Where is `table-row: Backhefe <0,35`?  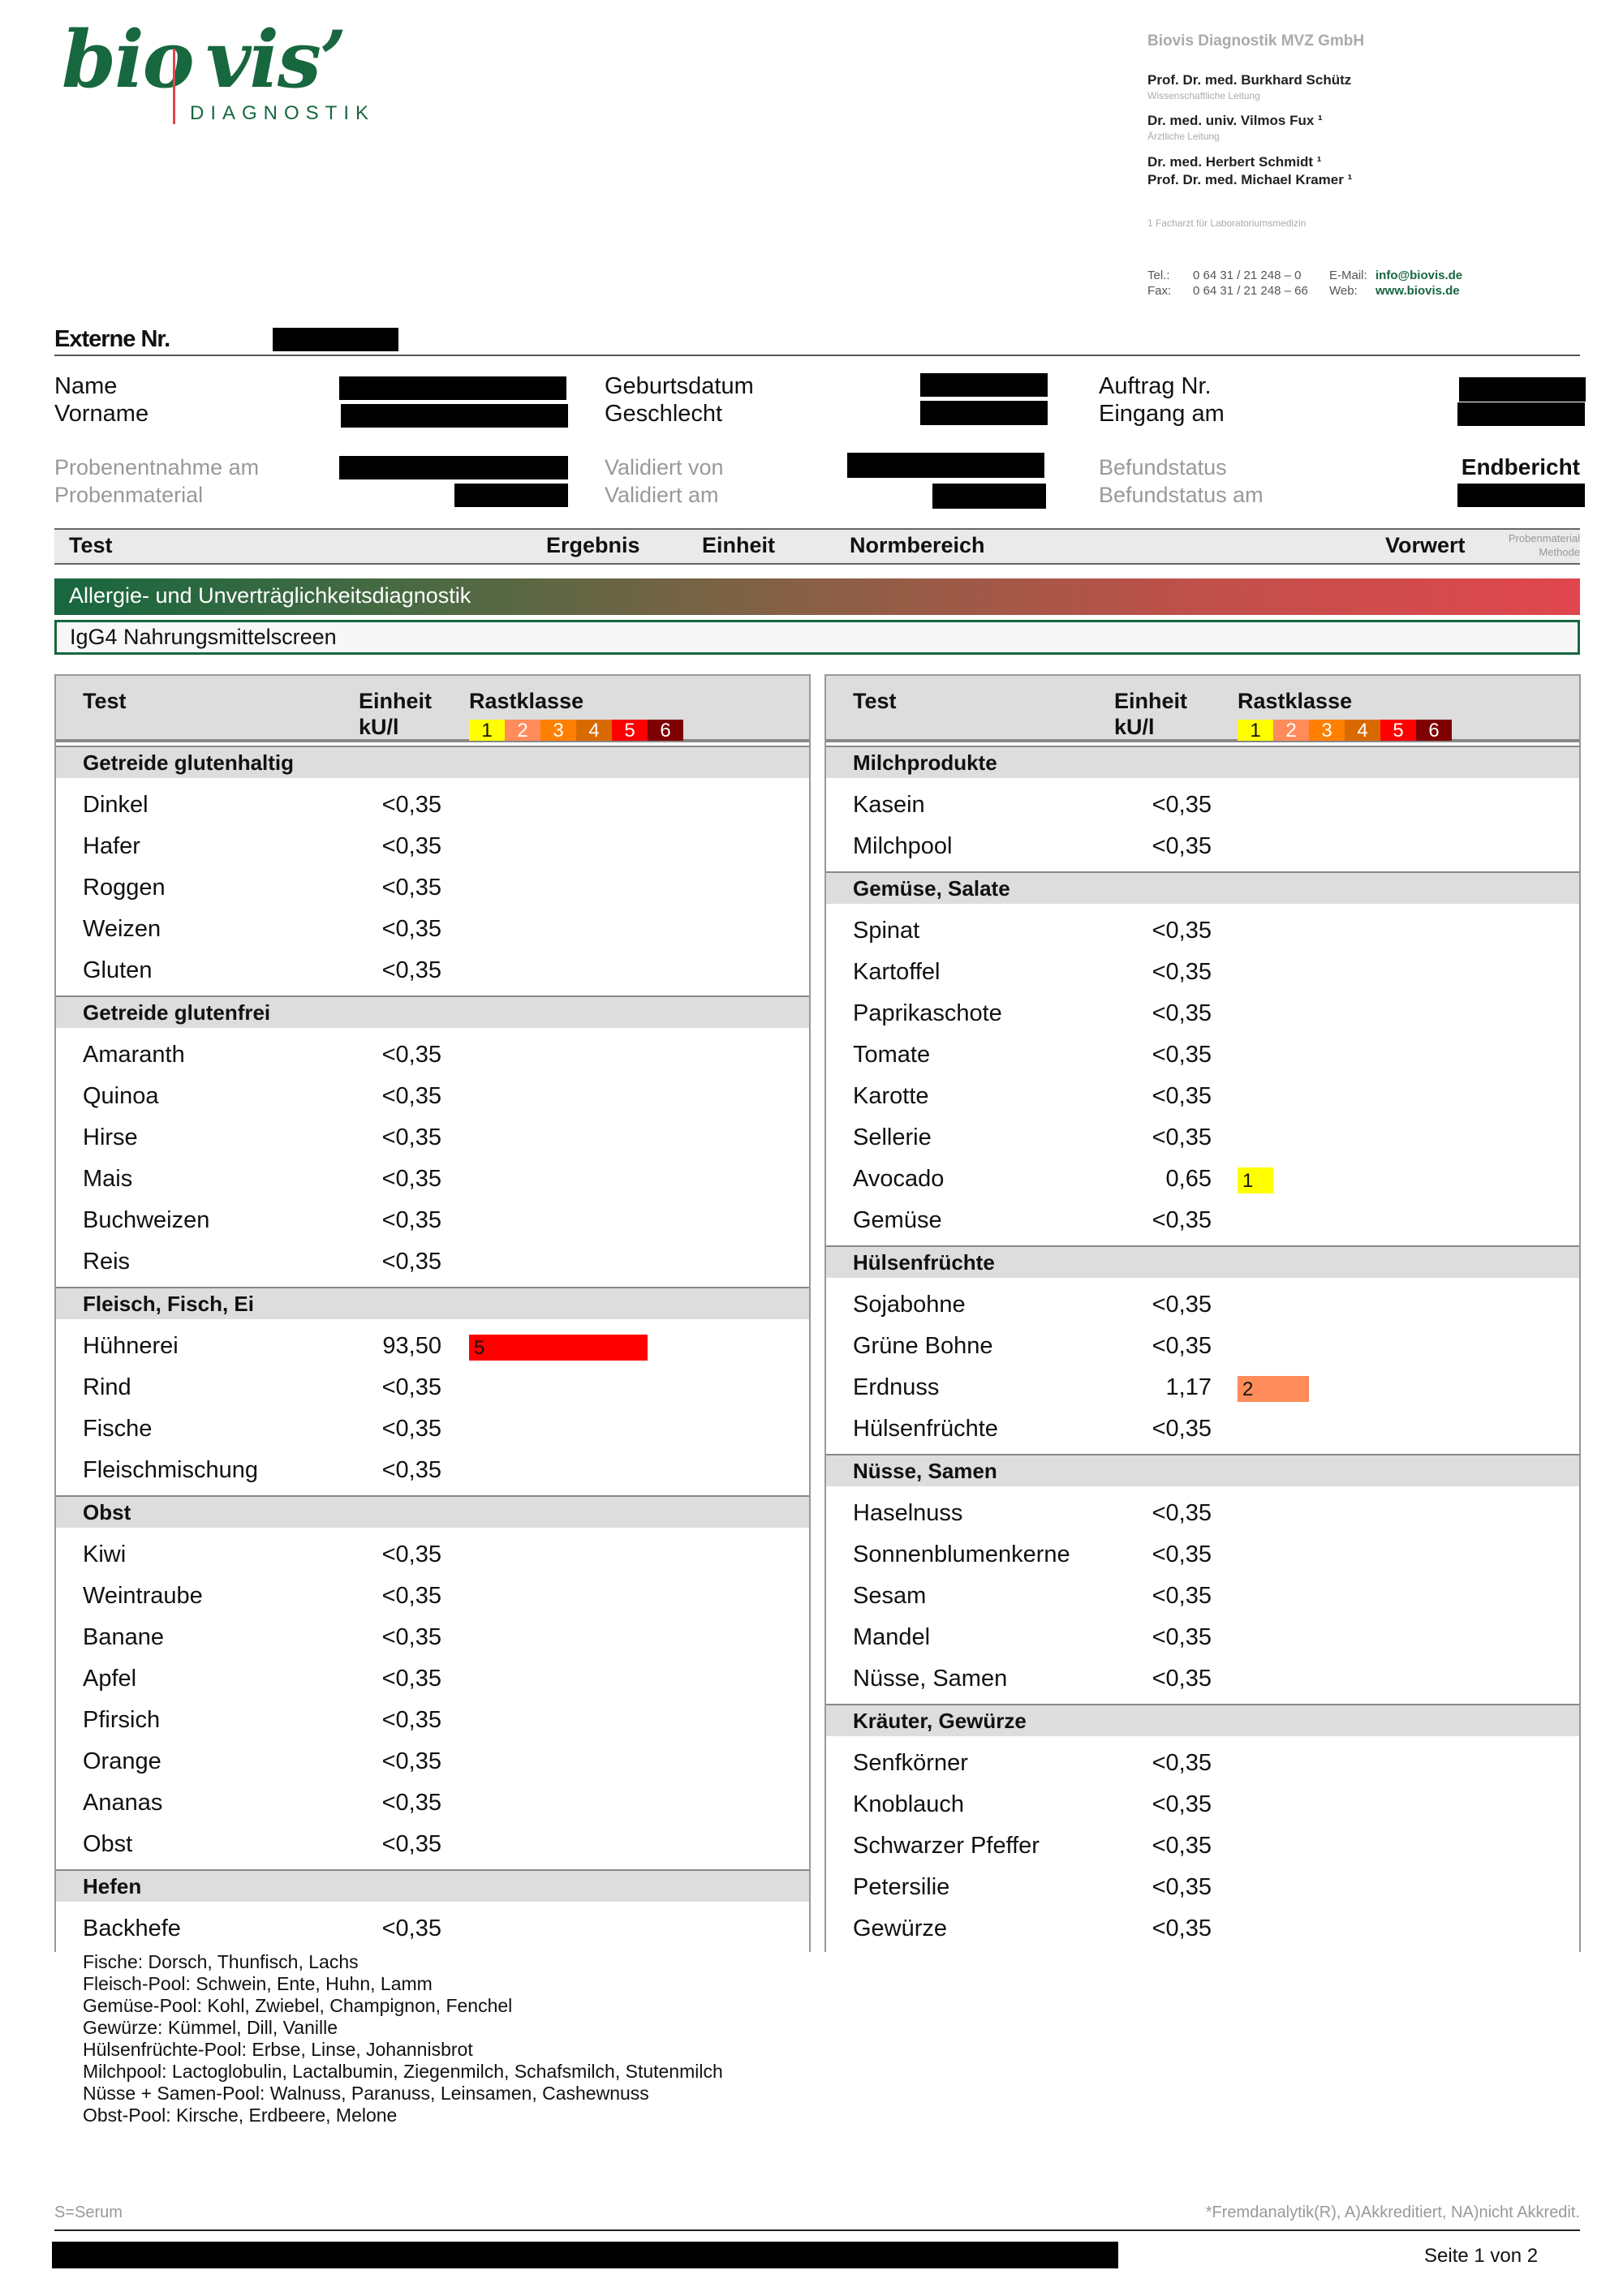 table-row: Backhefe <0,35 is located at coordinates (432, 1929).